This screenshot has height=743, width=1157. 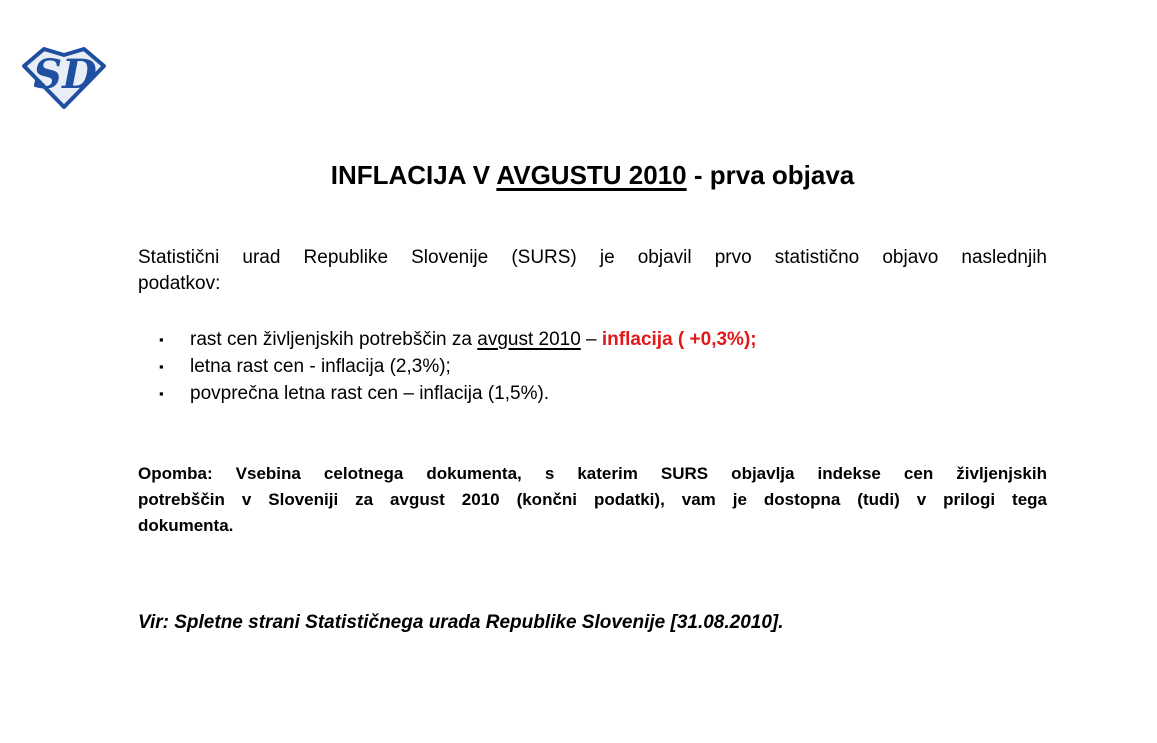 I want to click on title-underlined: AVGUSTU 2010, so click(x=591, y=175).